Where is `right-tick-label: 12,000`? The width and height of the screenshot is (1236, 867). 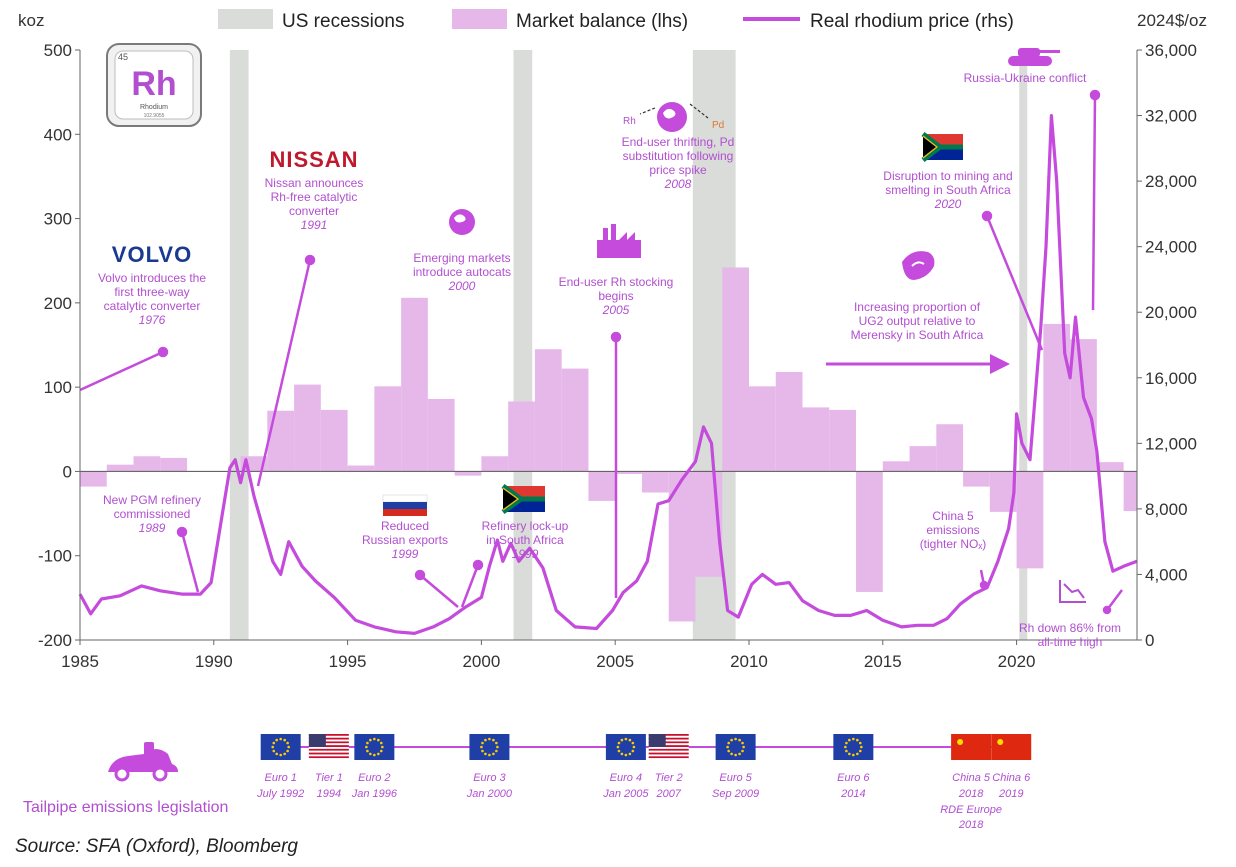 right-tick-label: 12,000 is located at coordinates (1171, 443).